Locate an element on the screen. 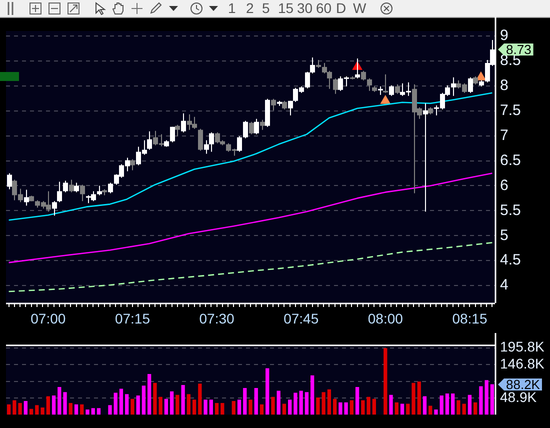  text: D is located at coordinates (341, 8).